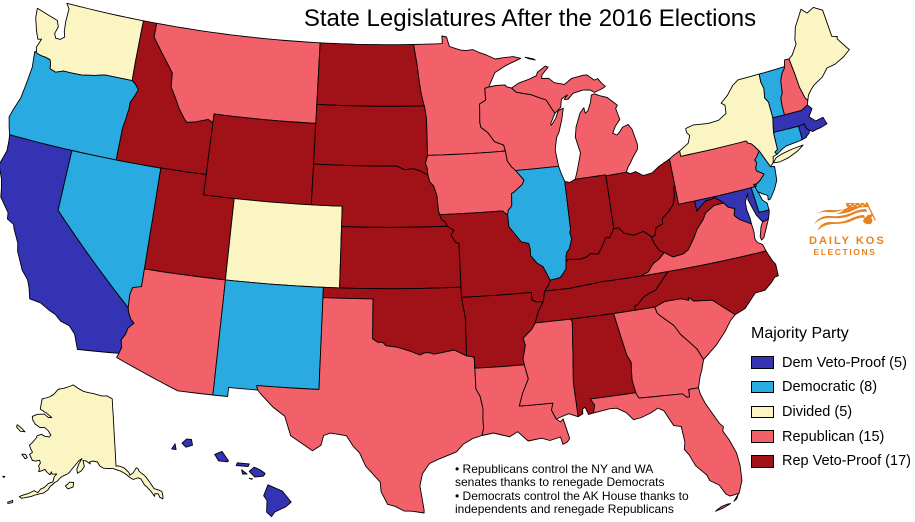  I want to click on legend-label-democratic: Democratic (8), so click(830, 387).